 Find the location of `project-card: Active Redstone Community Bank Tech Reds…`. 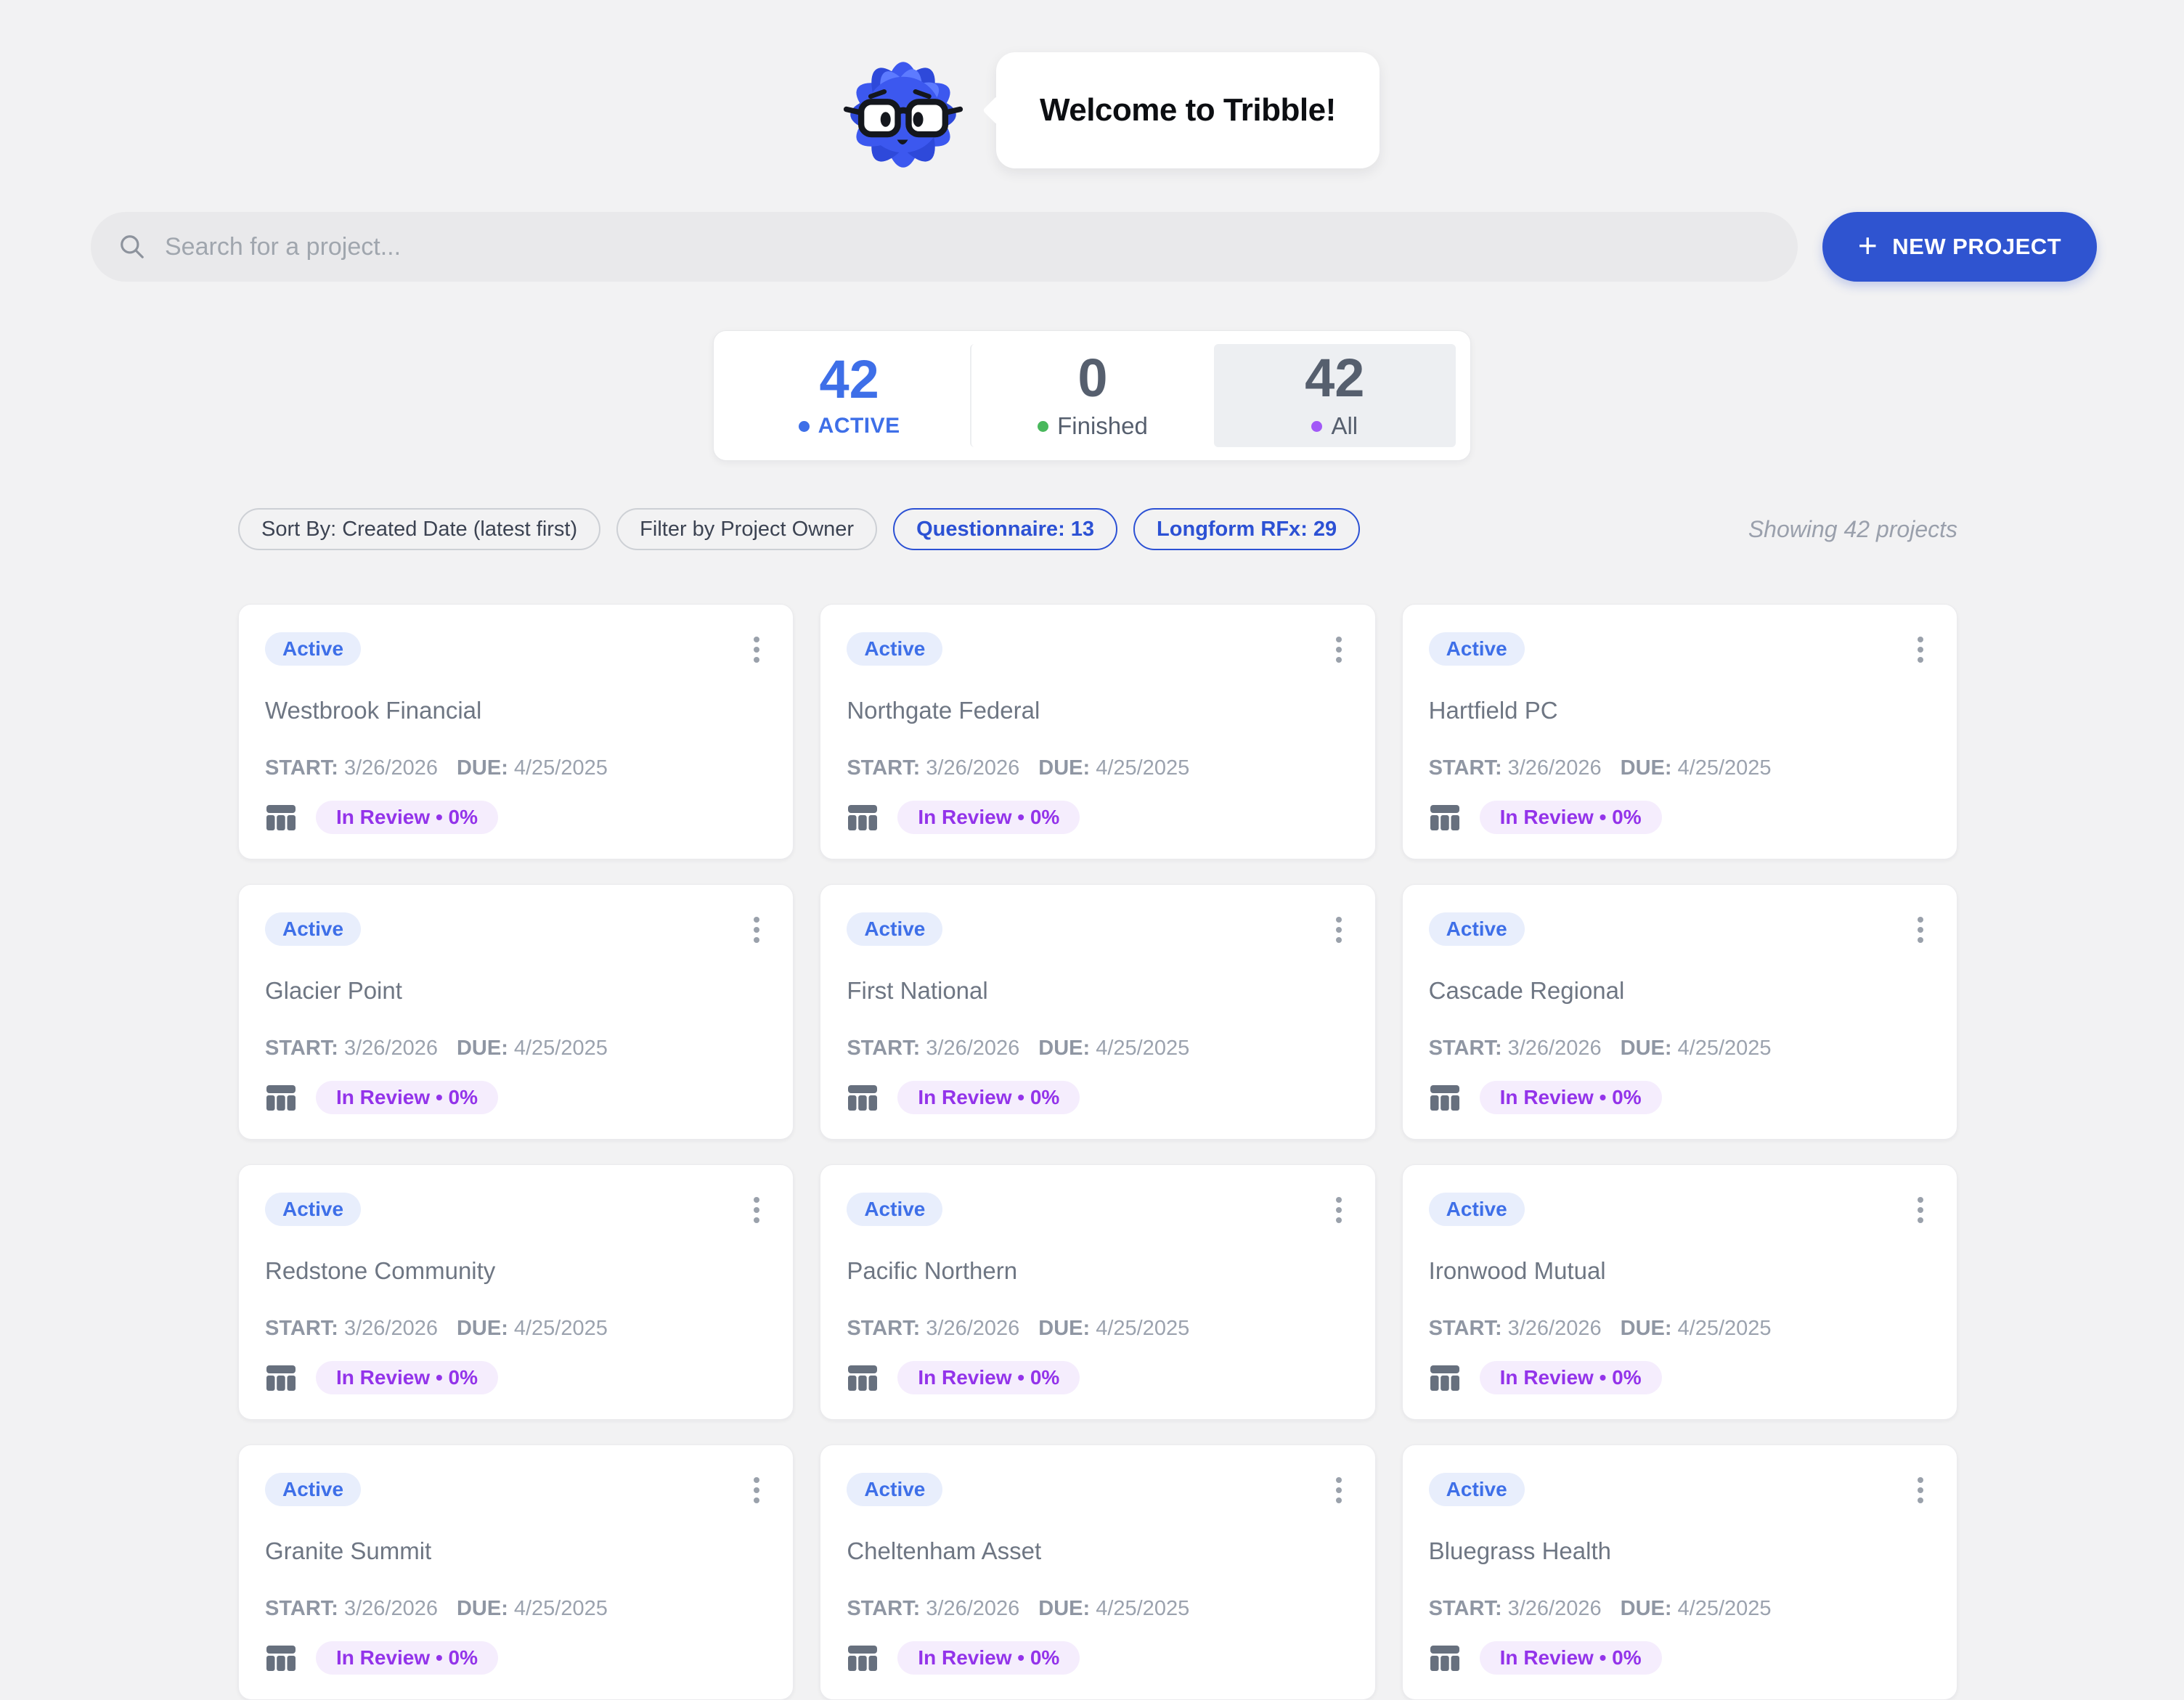

project-card: Active Redstone Community Bank Tech Reds… is located at coordinates (516, 1292).